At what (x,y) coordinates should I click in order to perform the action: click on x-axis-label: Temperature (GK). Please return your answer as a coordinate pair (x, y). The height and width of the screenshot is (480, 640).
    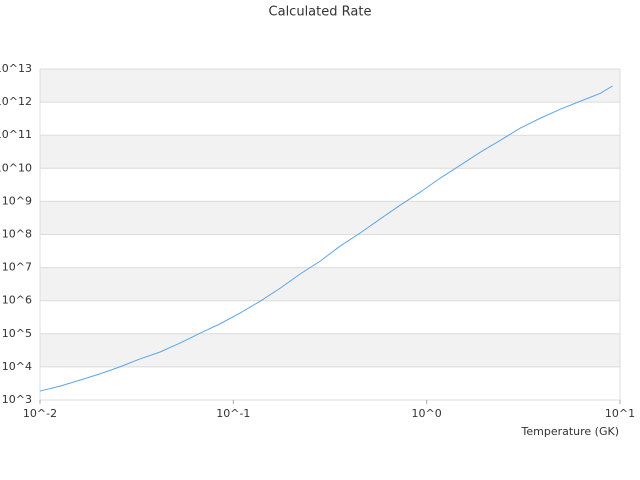
    Looking at the image, I should click on (570, 431).